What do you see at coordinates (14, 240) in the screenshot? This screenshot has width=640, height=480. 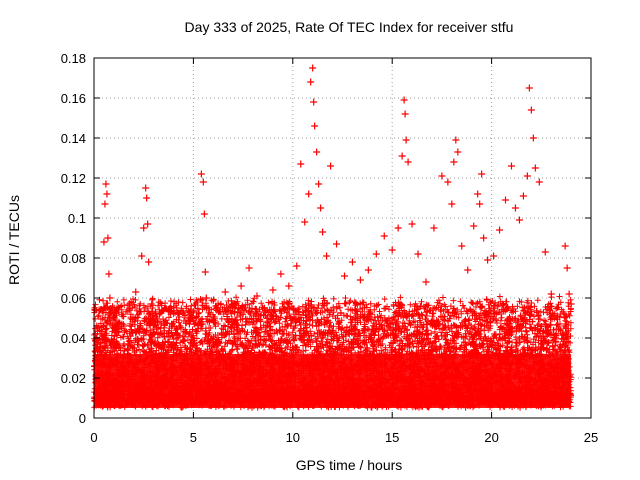 I see `y-axis-label: ROTI / TECUs` at bounding box center [14, 240].